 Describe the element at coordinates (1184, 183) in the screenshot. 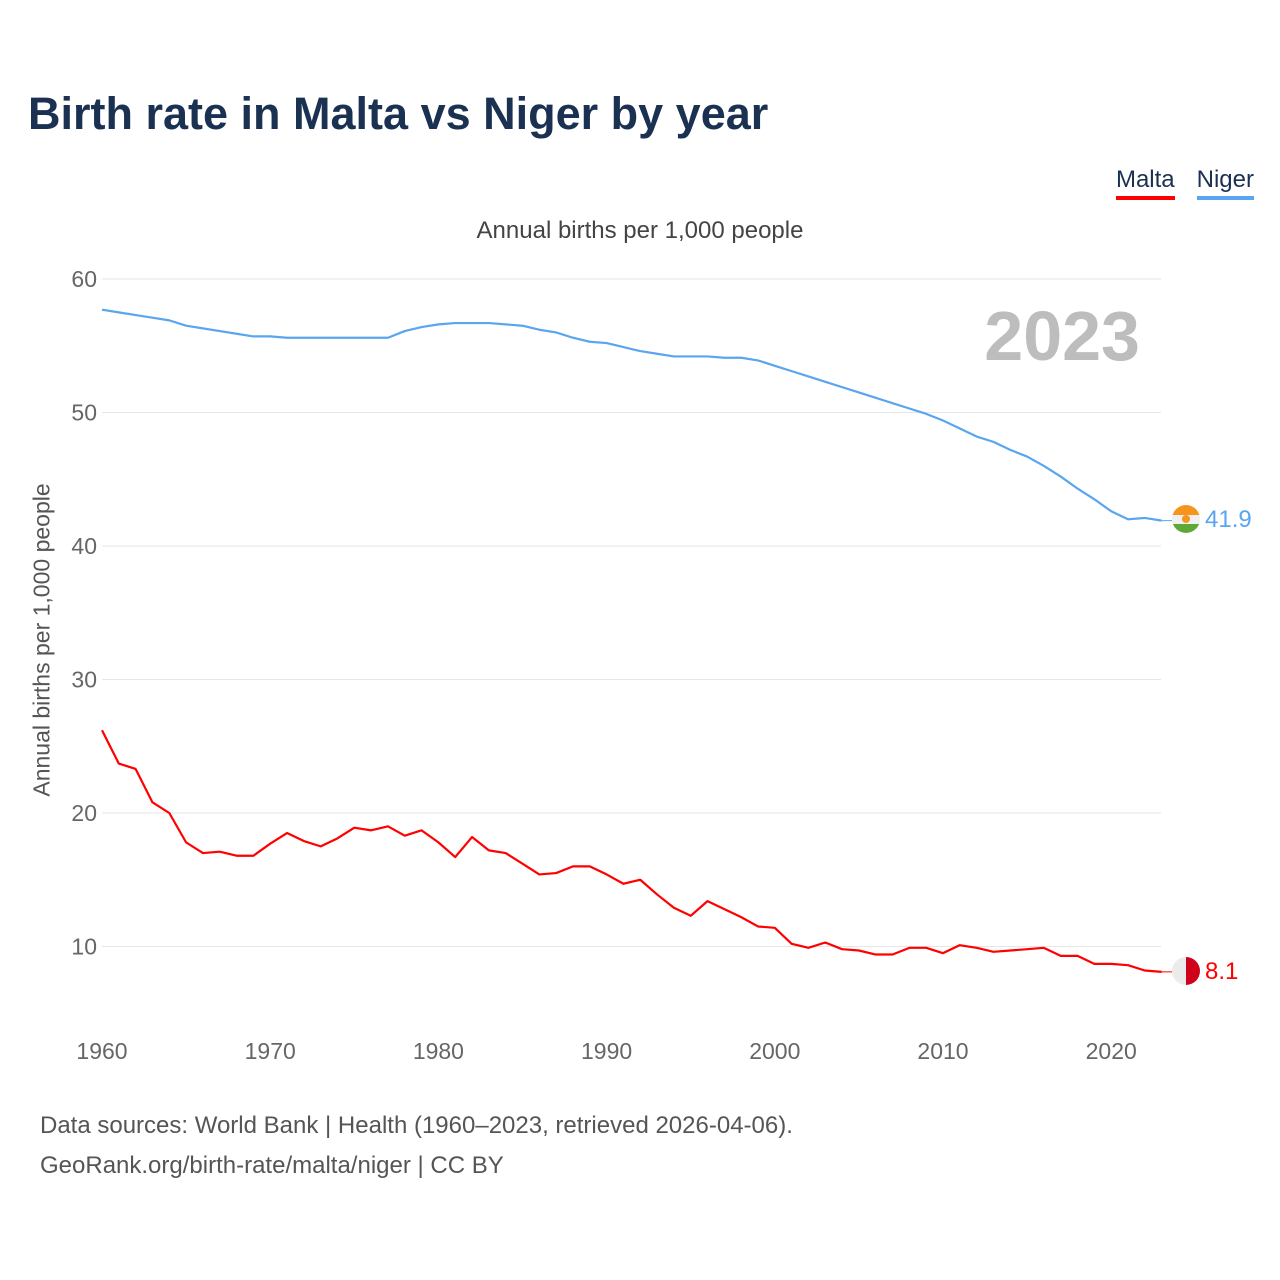

I see `legend: Malta Niger` at that location.